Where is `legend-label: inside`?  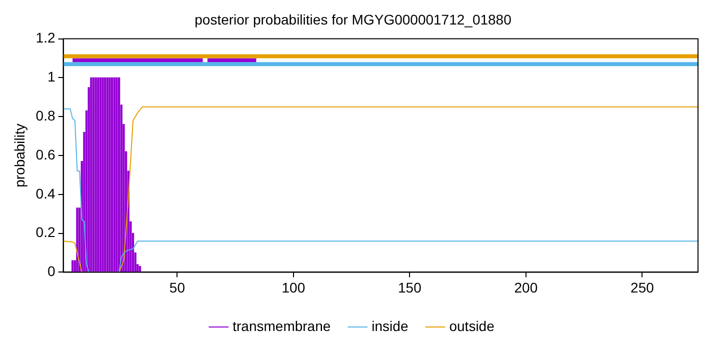
legend-label: inside is located at coordinates (390, 326).